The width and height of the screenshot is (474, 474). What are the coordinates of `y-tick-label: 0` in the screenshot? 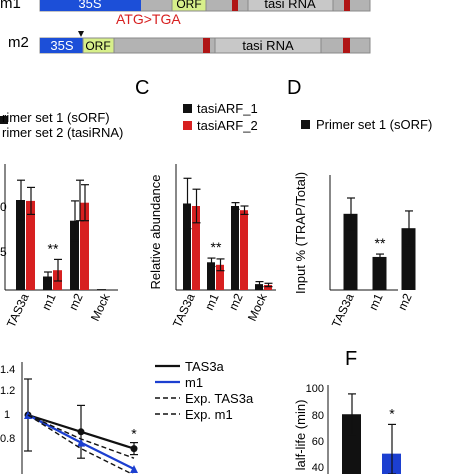 It's located at (3, 207).